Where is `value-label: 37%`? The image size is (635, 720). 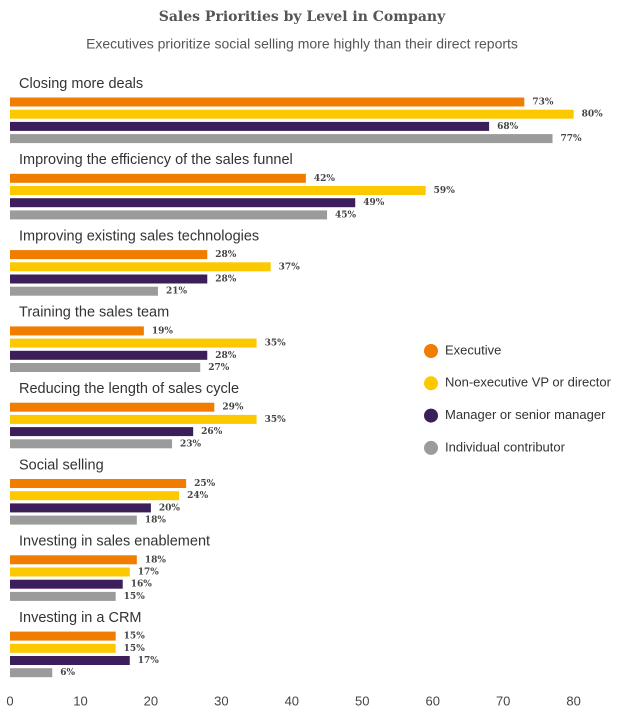
value-label: 37% is located at coordinates (290, 267).